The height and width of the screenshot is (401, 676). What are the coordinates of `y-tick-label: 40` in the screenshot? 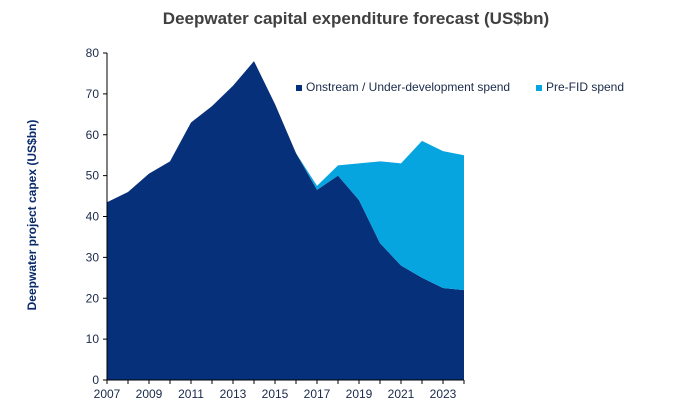 It's located at (93, 217).